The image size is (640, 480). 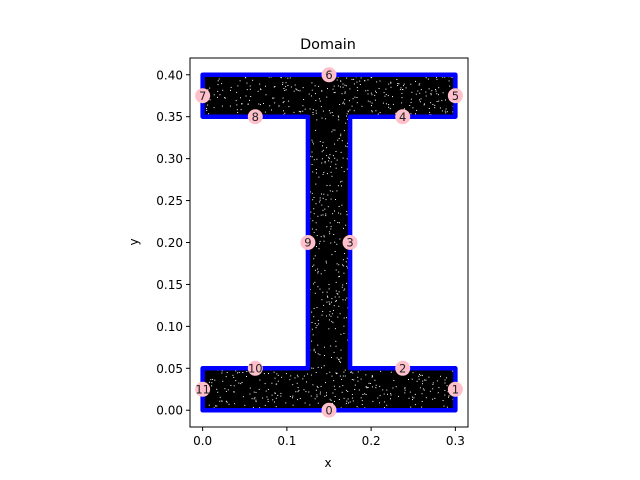 What do you see at coordinates (169, 201) in the screenshot?
I see `y-tick-label: 0.25` at bounding box center [169, 201].